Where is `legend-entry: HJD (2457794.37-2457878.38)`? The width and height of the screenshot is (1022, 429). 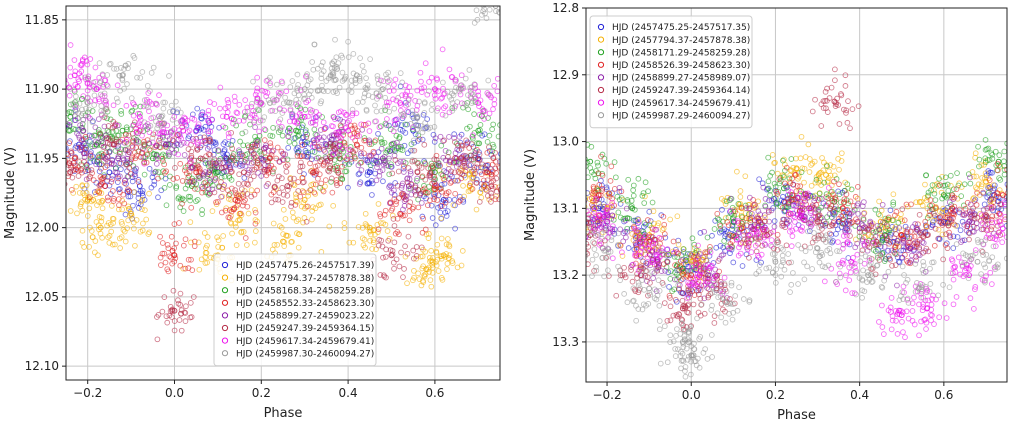 legend-entry: HJD (2457794.37-2457878.38) is located at coordinates (305, 279).